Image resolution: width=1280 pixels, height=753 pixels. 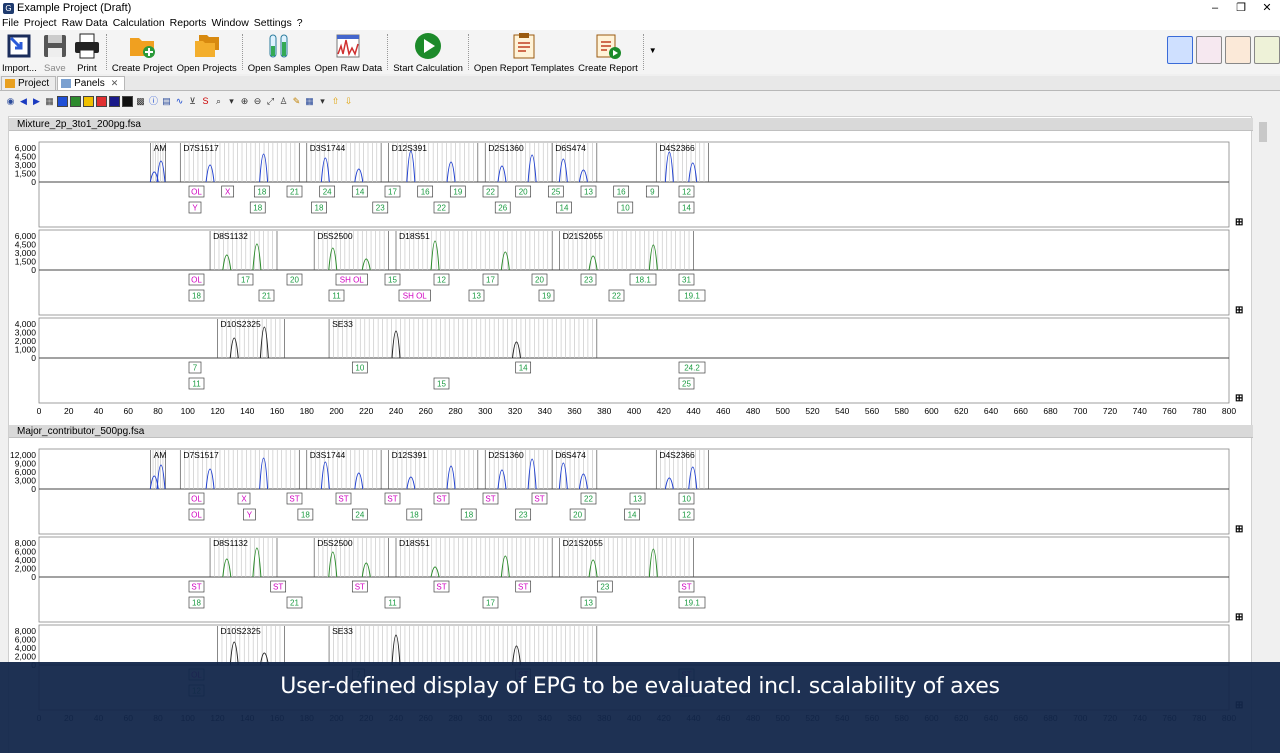 I want to click on filter-icon: ⊻, so click(x=192, y=100).